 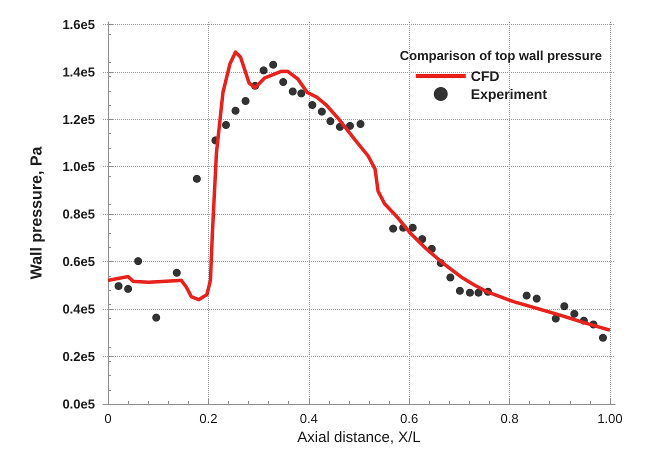 I want to click on x-tick-label: 0.8, so click(x=509, y=418).